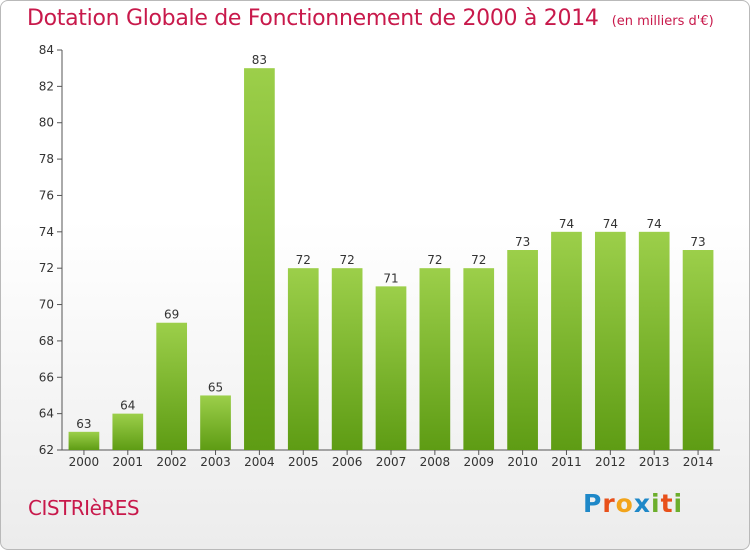 This screenshot has width=750, height=550. I want to click on x-tick-label: 2002, so click(171, 462).